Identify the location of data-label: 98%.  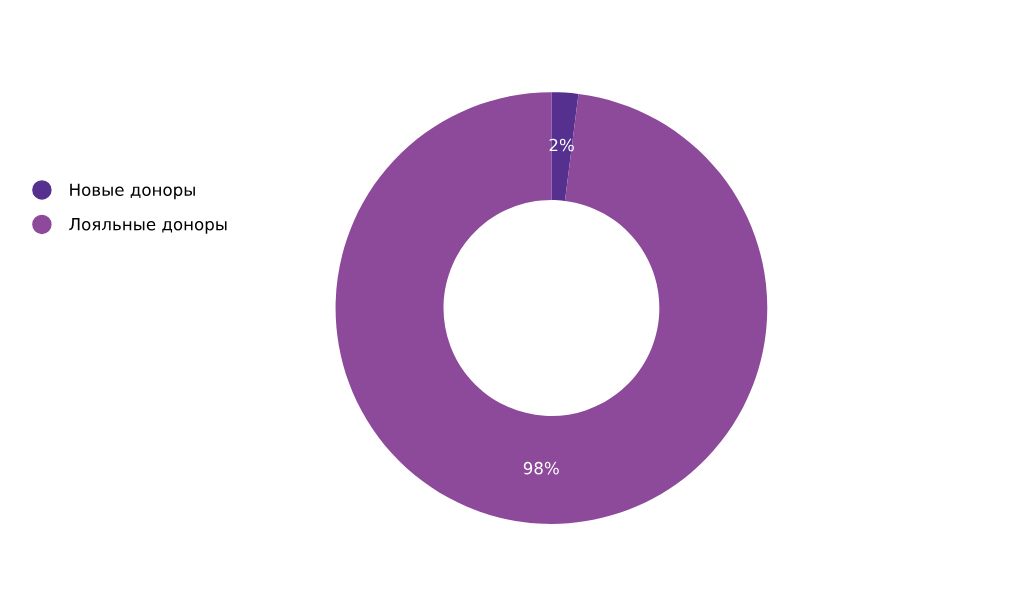
(541, 468).